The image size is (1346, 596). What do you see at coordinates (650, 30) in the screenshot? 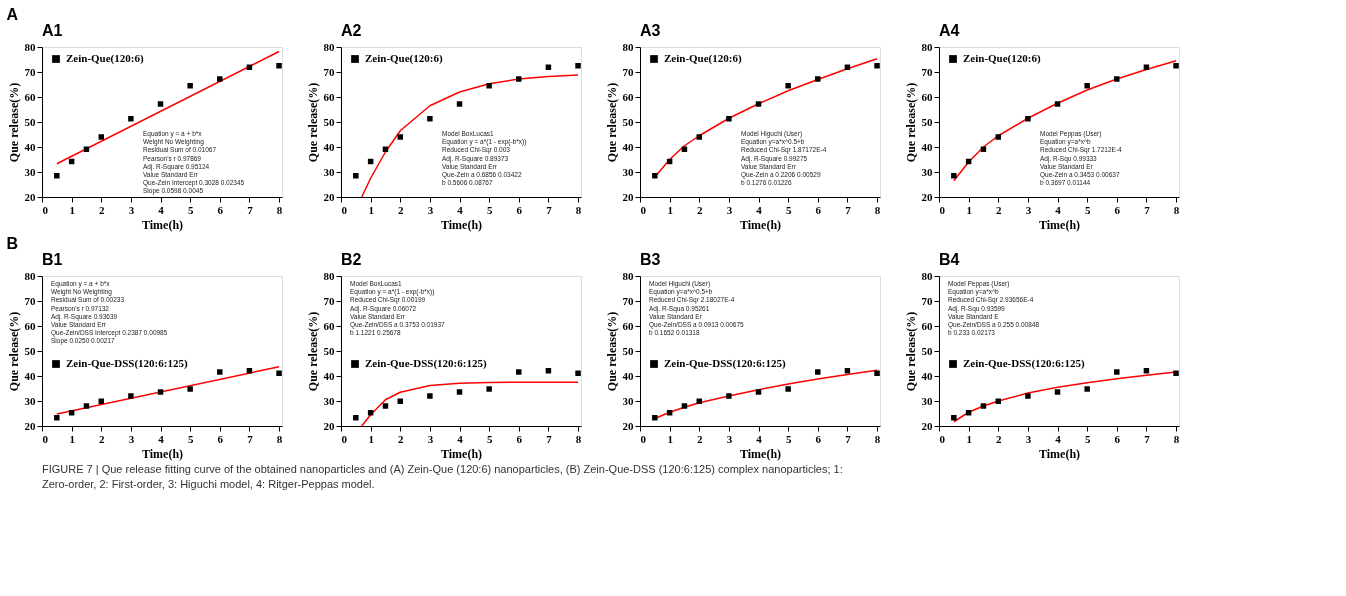
I see `chart-title: A3` at bounding box center [650, 30].